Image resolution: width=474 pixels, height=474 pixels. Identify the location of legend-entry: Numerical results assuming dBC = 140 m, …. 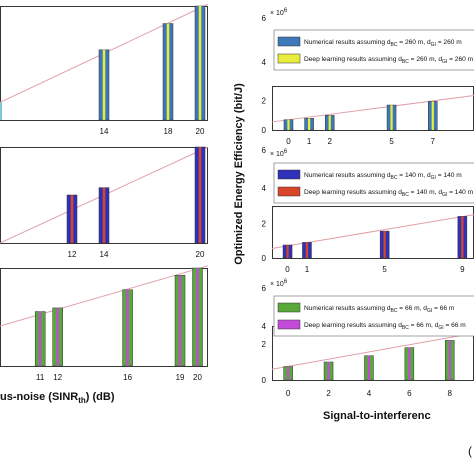
(383, 176).